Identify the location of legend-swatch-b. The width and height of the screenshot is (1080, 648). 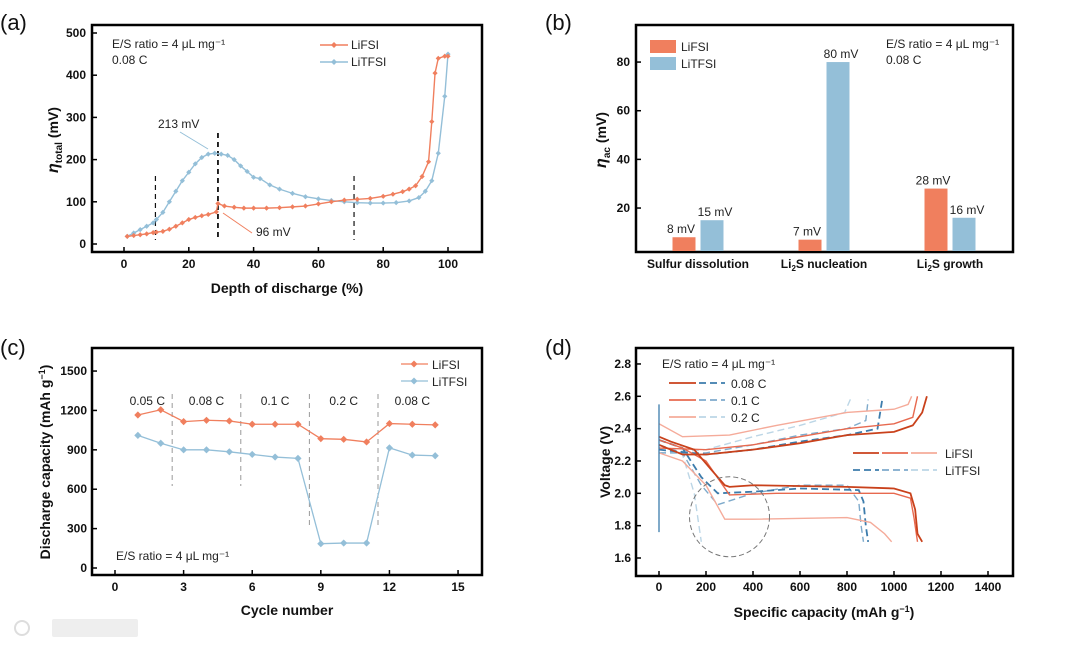
(663, 46).